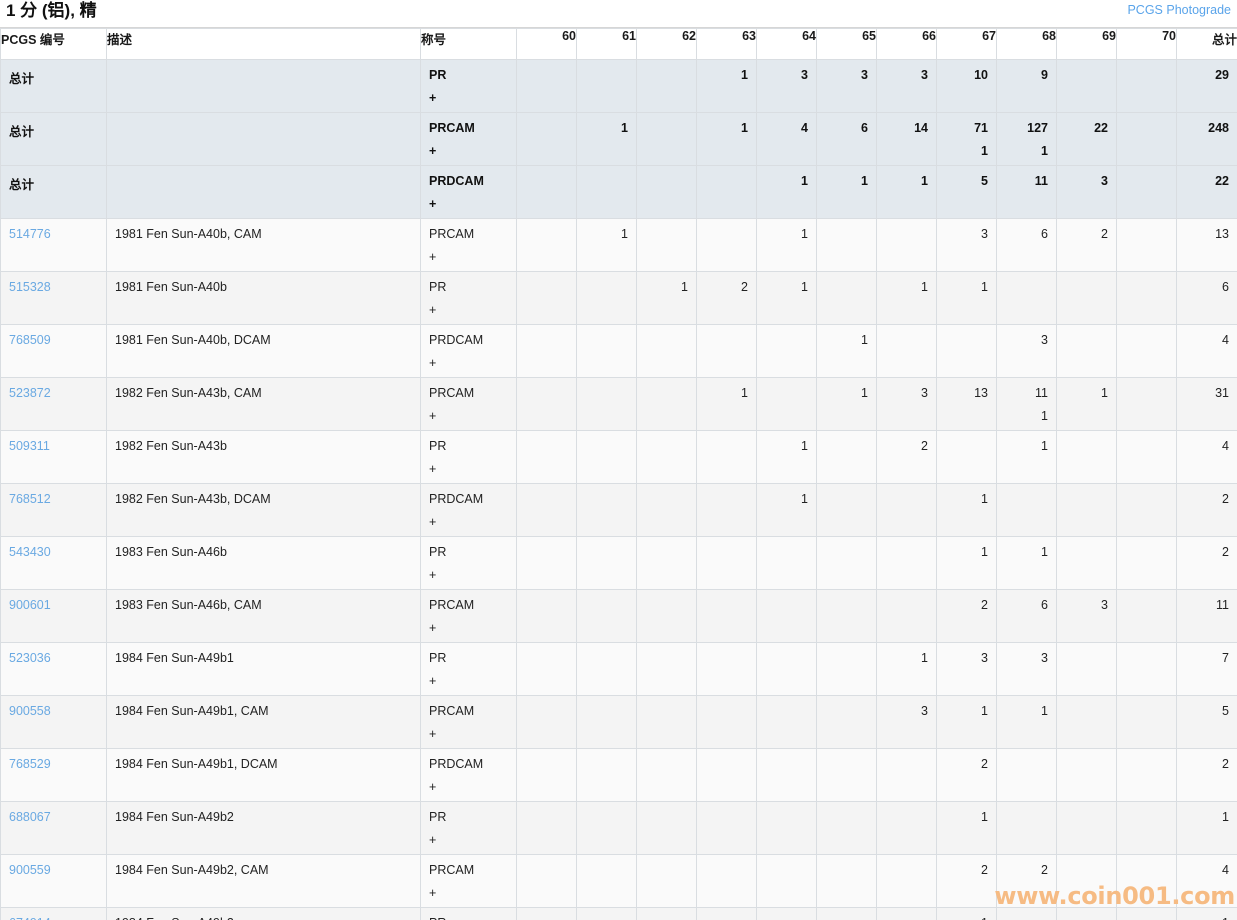 The image size is (1237, 920). What do you see at coordinates (30, 234) in the screenshot?
I see `pcgs-number-link: 514776` at bounding box center [30, 234].